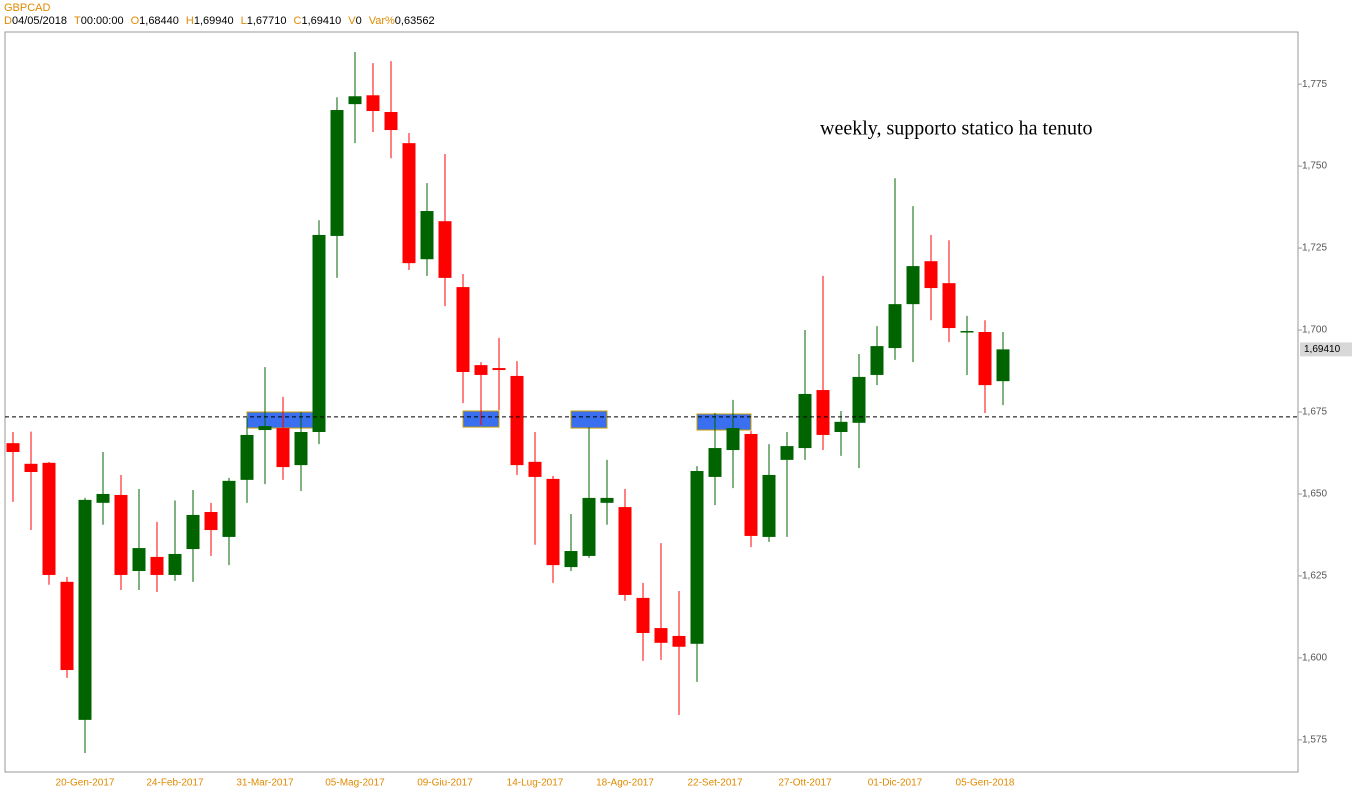 The width and height of the screenshot is (1352, 801). I want to click on field-value: 1,69940, so click(213, 21).